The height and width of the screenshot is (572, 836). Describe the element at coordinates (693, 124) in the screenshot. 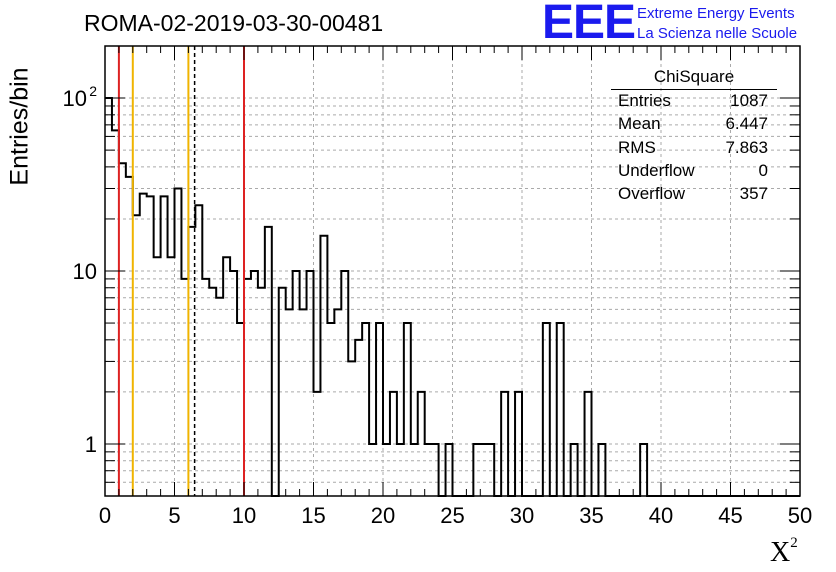

I see `stats-row-mean: Mean 6.447` at that location.